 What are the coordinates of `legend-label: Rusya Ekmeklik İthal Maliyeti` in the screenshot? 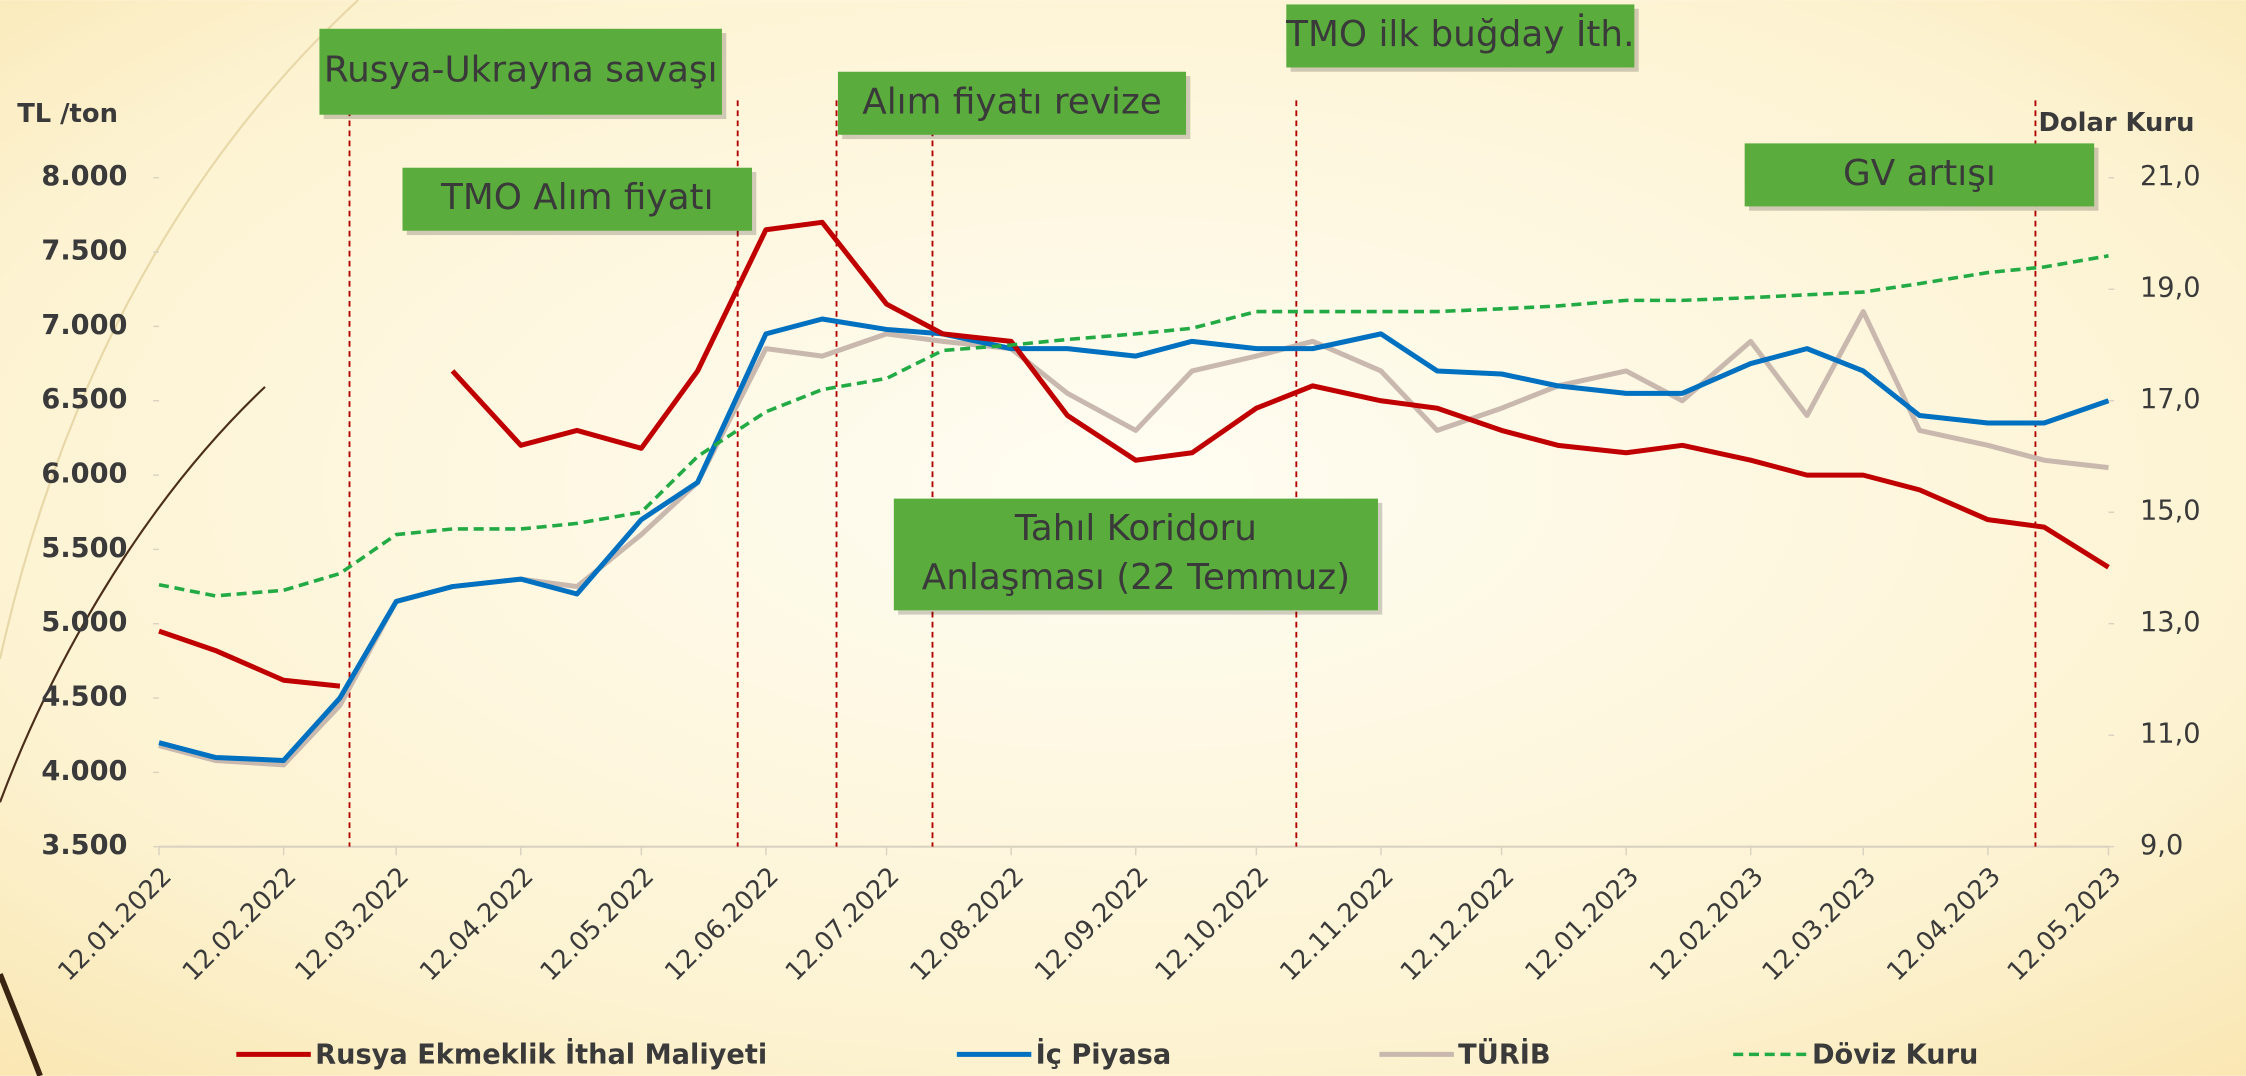 It's located at (541, 1054).